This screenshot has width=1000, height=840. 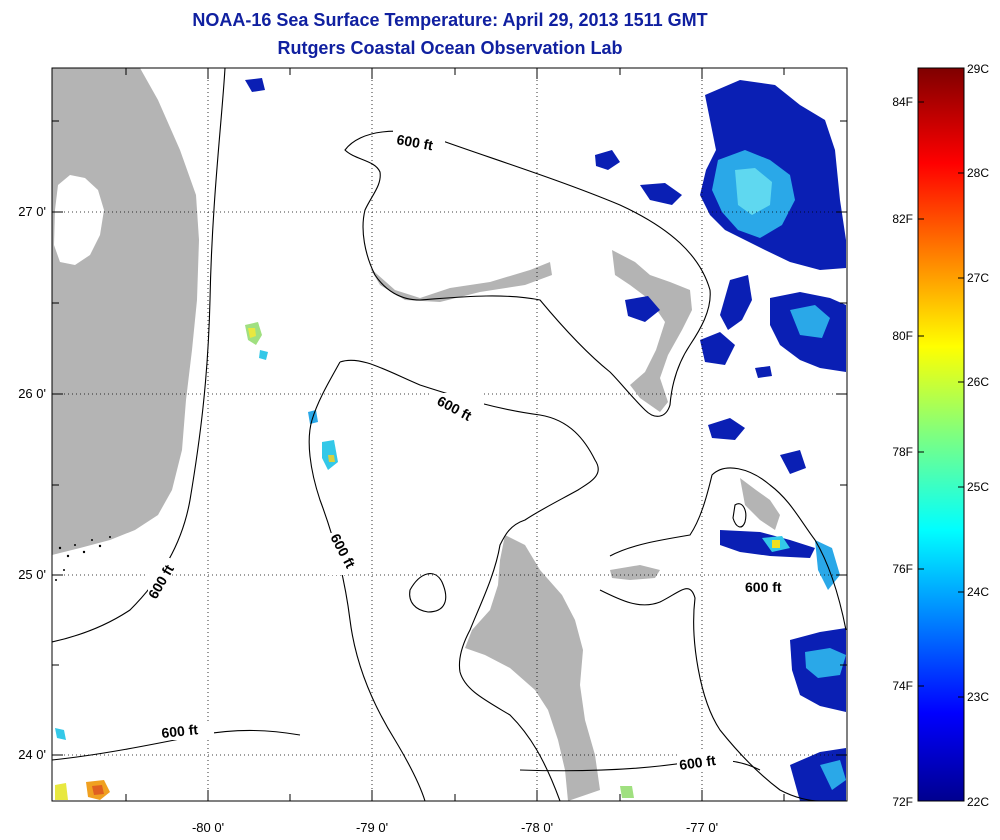 What do you see at coordinates (32, 483) in the screenshot?
I see `lat-labels: 27 0' 26 0' 25 0' 24 0'` at bounding box center [32, 483].